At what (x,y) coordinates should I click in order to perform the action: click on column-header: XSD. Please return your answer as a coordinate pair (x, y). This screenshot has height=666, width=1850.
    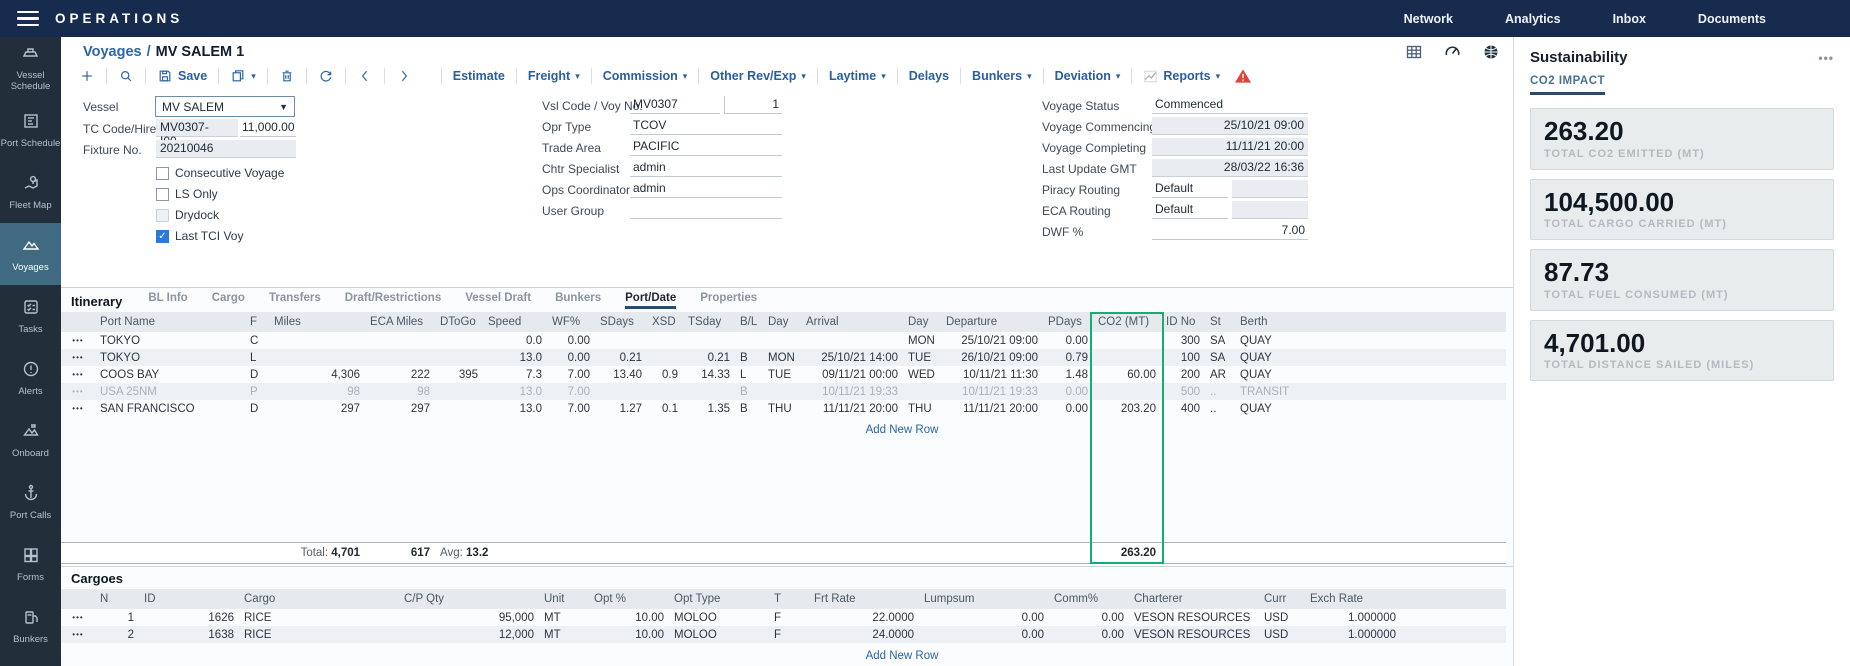
    Looking at the image, I should click on (665, 322).